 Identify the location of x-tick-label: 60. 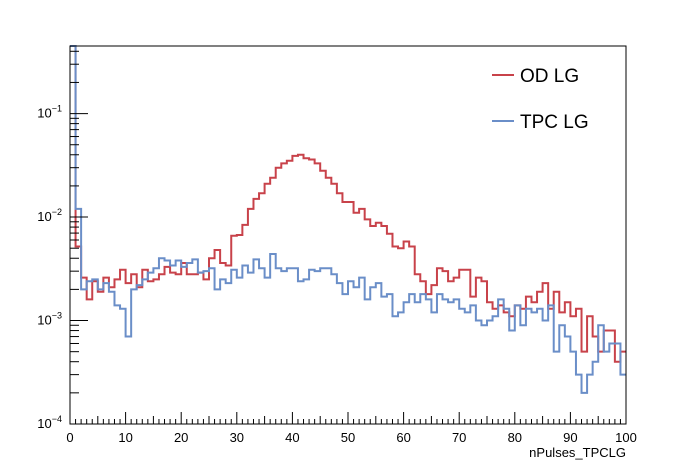
(403, 437).